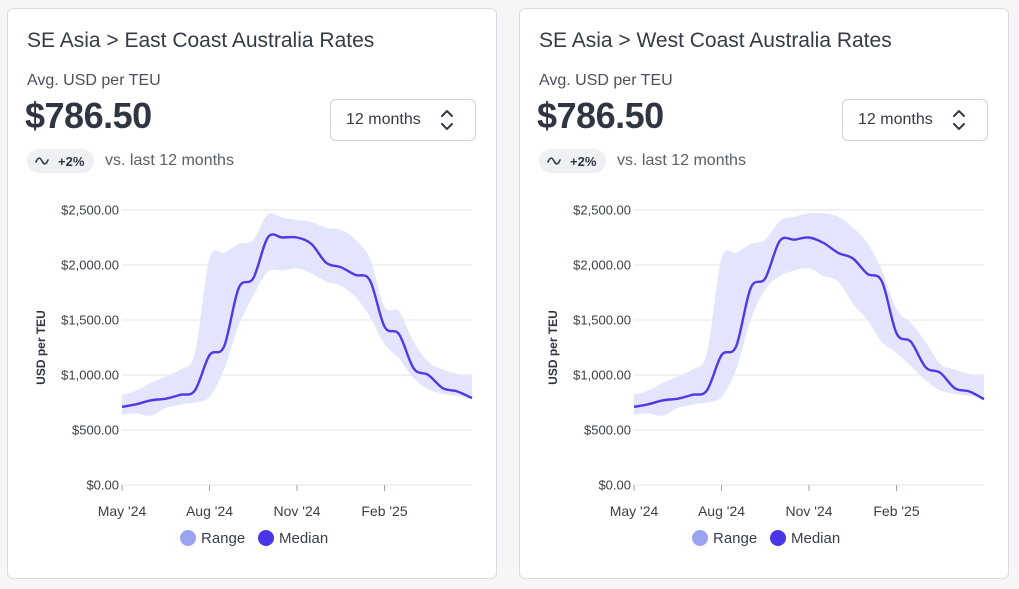 The height and width of the screenshot is (589, 1019). Describe the element at coordinates (715, 40) in the screenshot. I see `card-title: SE Asia > West Coast Australia Rates` at that location.